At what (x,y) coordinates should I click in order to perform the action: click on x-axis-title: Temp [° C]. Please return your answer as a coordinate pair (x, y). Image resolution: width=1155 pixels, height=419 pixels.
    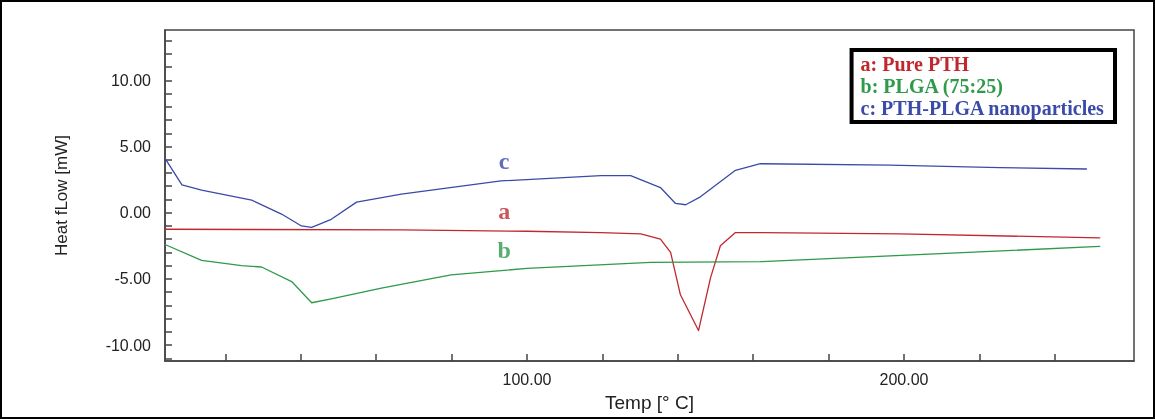
    Looking at the image, I should click on (649, 402).